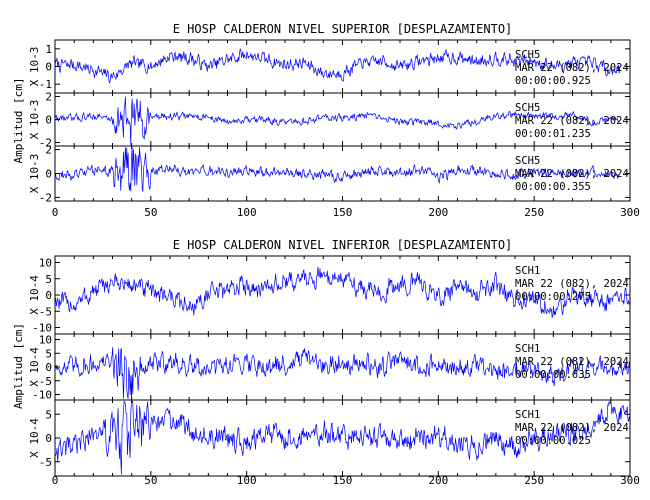 The image size is (650, 500). Describe the element at coordinates (45, 84) in the screenshot. I see `y-tick-label: -1` at that location.